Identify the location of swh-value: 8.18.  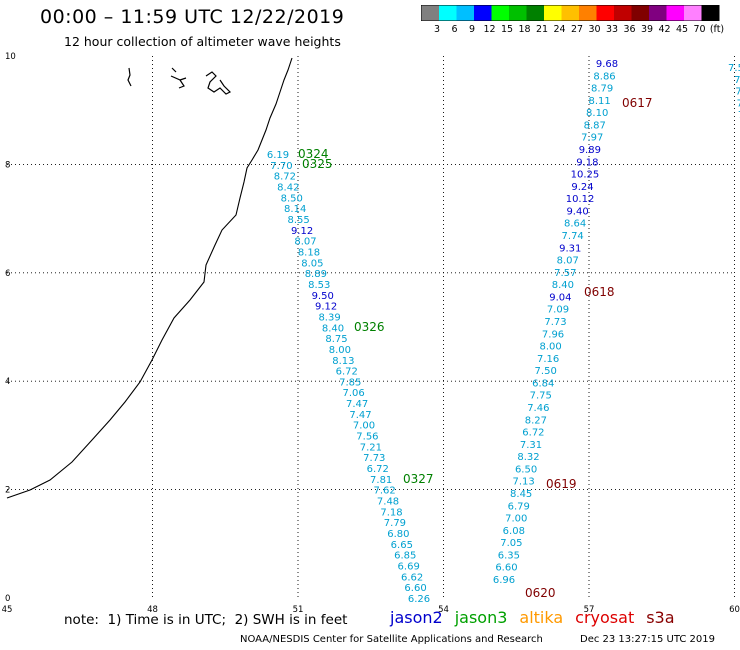
(309, 252).